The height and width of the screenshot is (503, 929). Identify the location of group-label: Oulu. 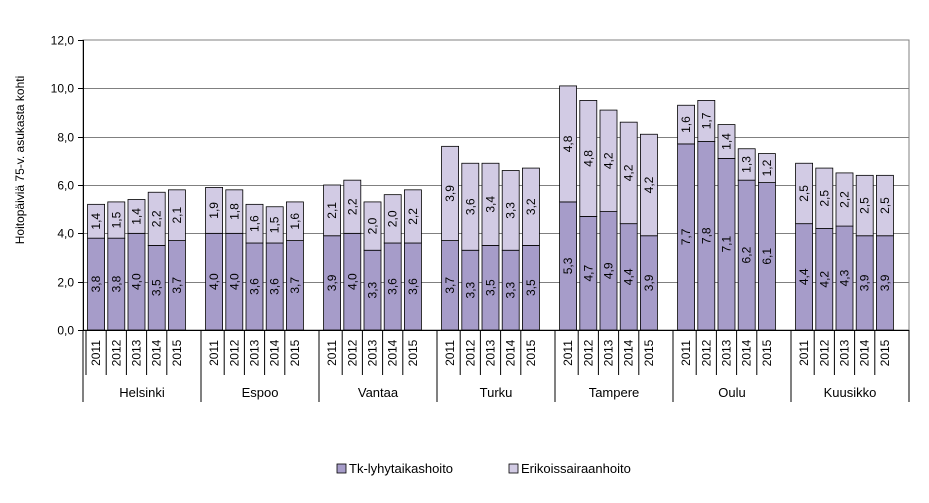
(731, 392).